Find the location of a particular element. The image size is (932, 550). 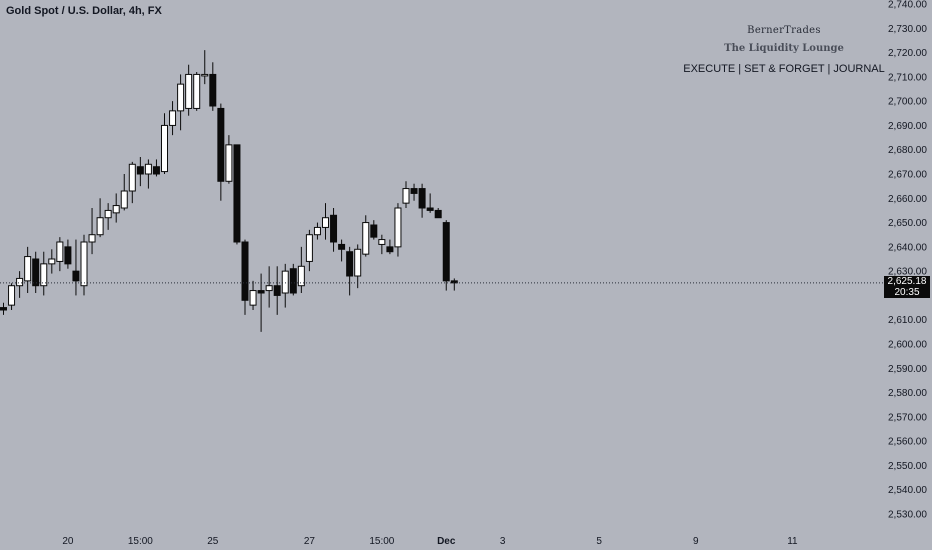

time-tick-label: 15:00 is located at coordinates (381, 541).